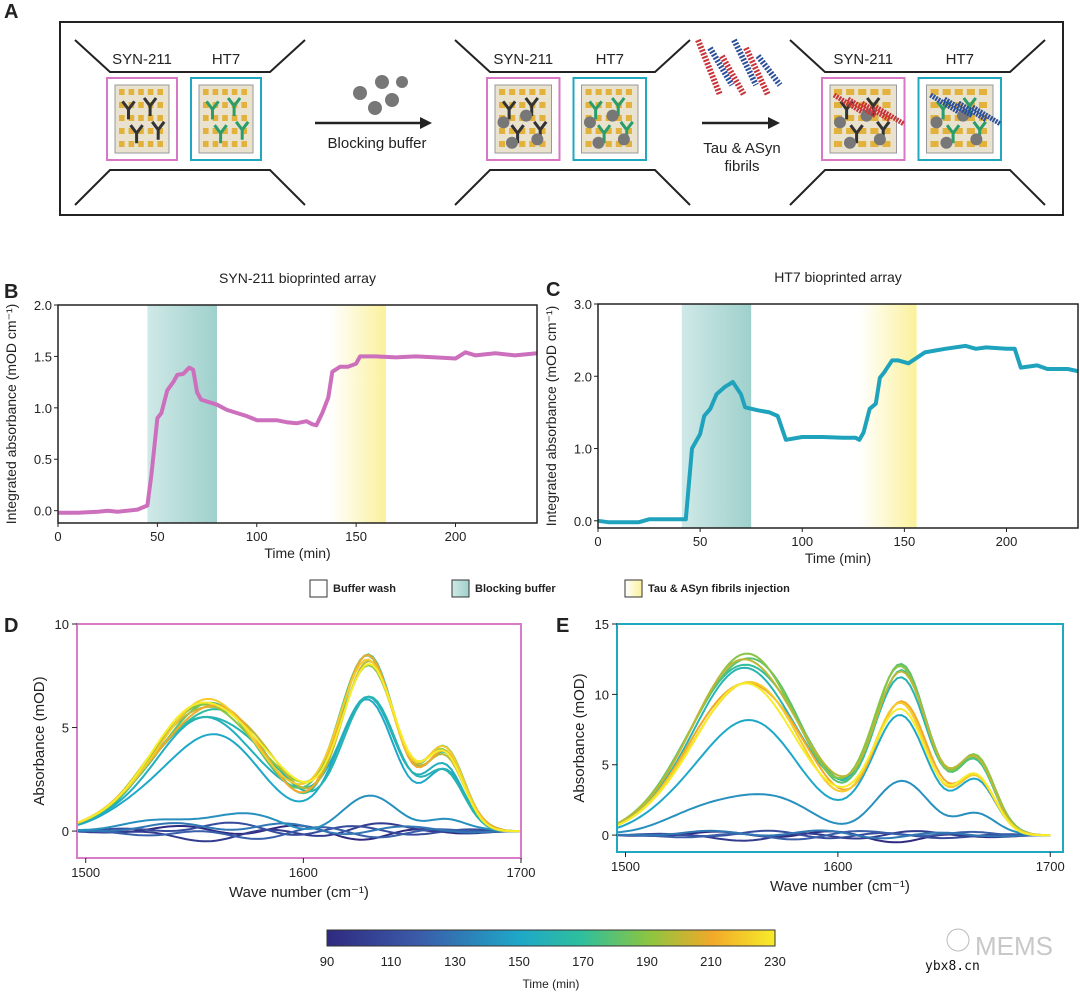  I want to click on legend-label: Blocking buffer, so click(515, 589).